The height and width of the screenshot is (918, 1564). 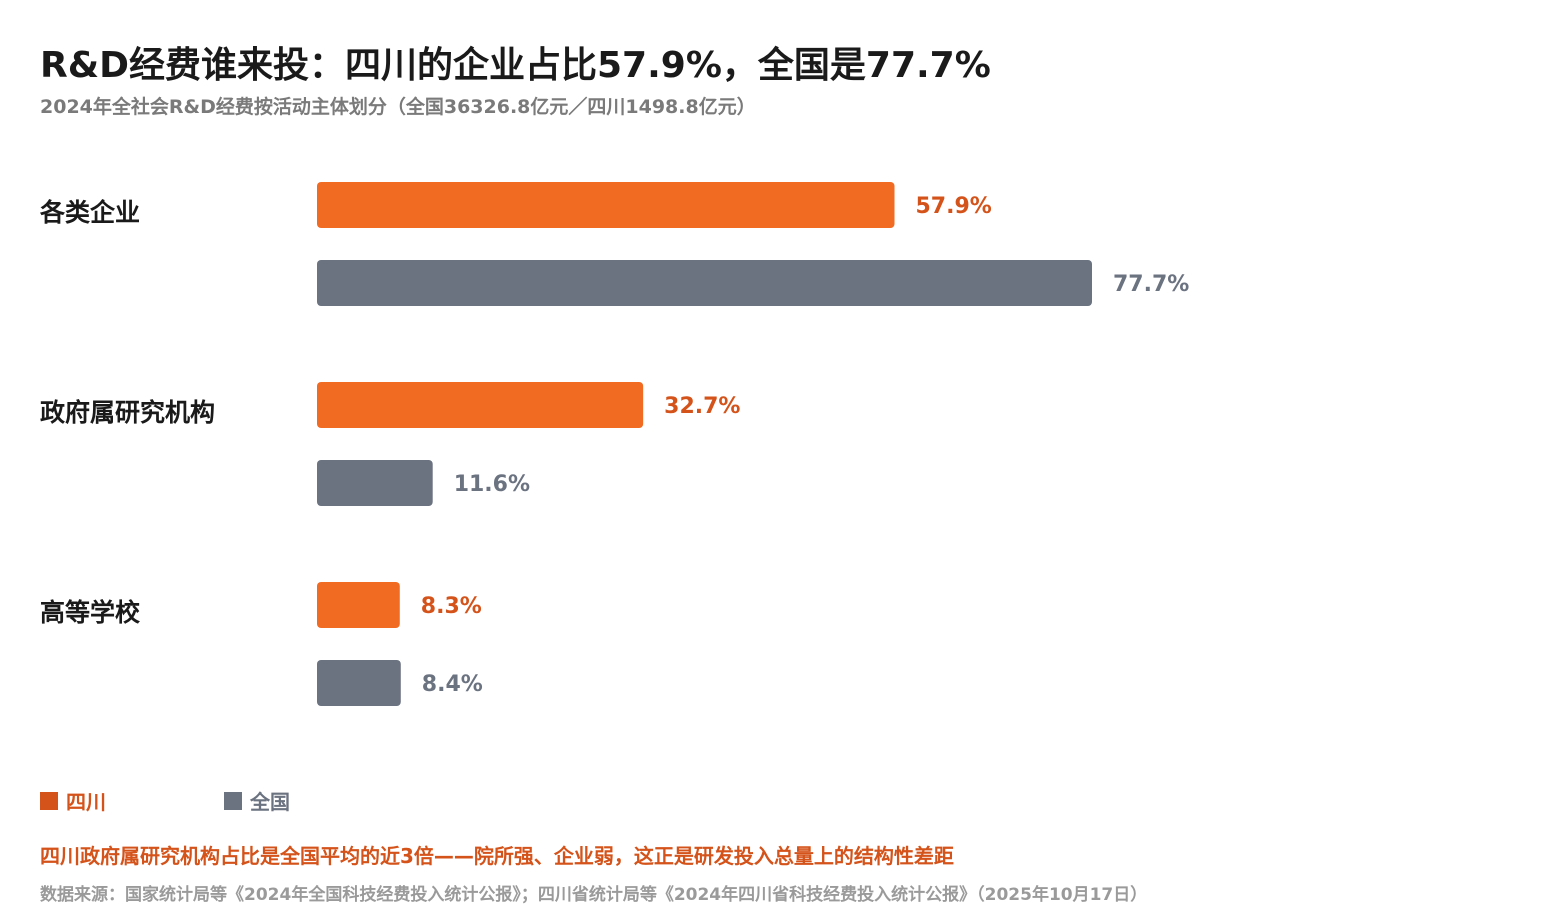 I want to click on value-label-sichuan: 8.3%, so click(x=451, y=606).